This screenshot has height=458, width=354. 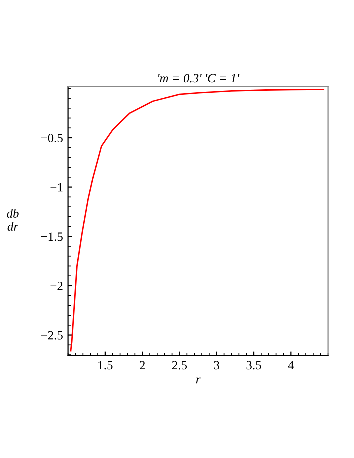 What do you see at coordinates (199, 78) in the screenshot?
I see `chart-title: 'm = 0.3' 'C = 1'` at bounding box center [199, 78].